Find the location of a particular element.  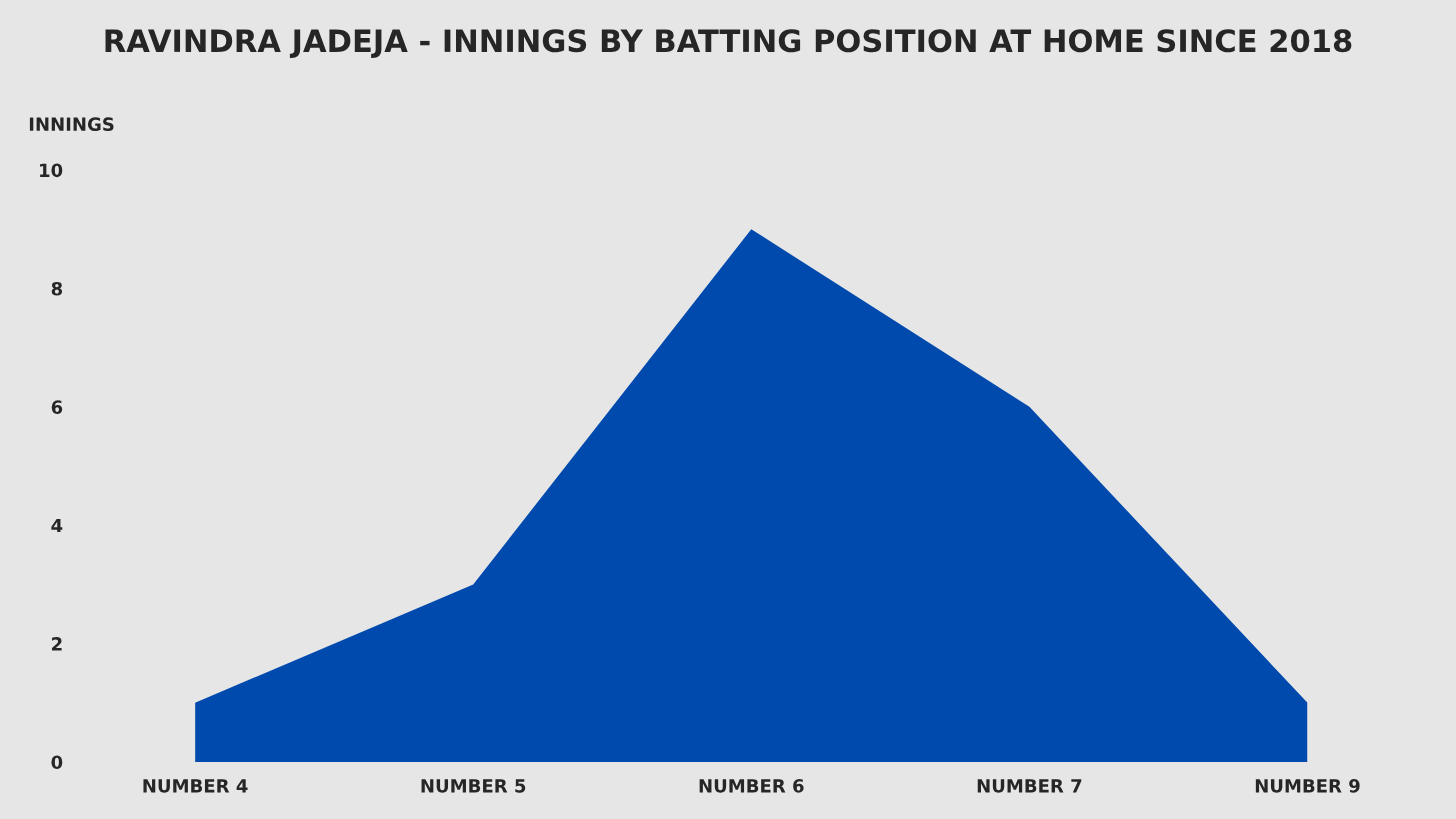

y-tick-label: 0 is located at coordinates (57, 762).